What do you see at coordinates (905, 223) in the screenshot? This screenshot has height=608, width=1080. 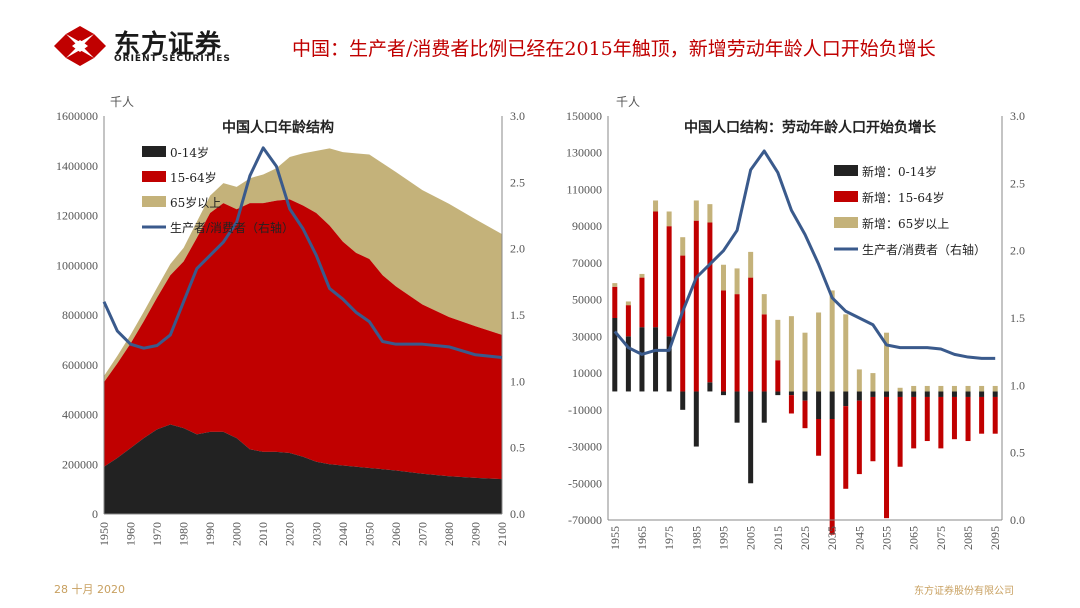 I see `legend-label: 新增：65岁以上` at bounding box center [905, 223].